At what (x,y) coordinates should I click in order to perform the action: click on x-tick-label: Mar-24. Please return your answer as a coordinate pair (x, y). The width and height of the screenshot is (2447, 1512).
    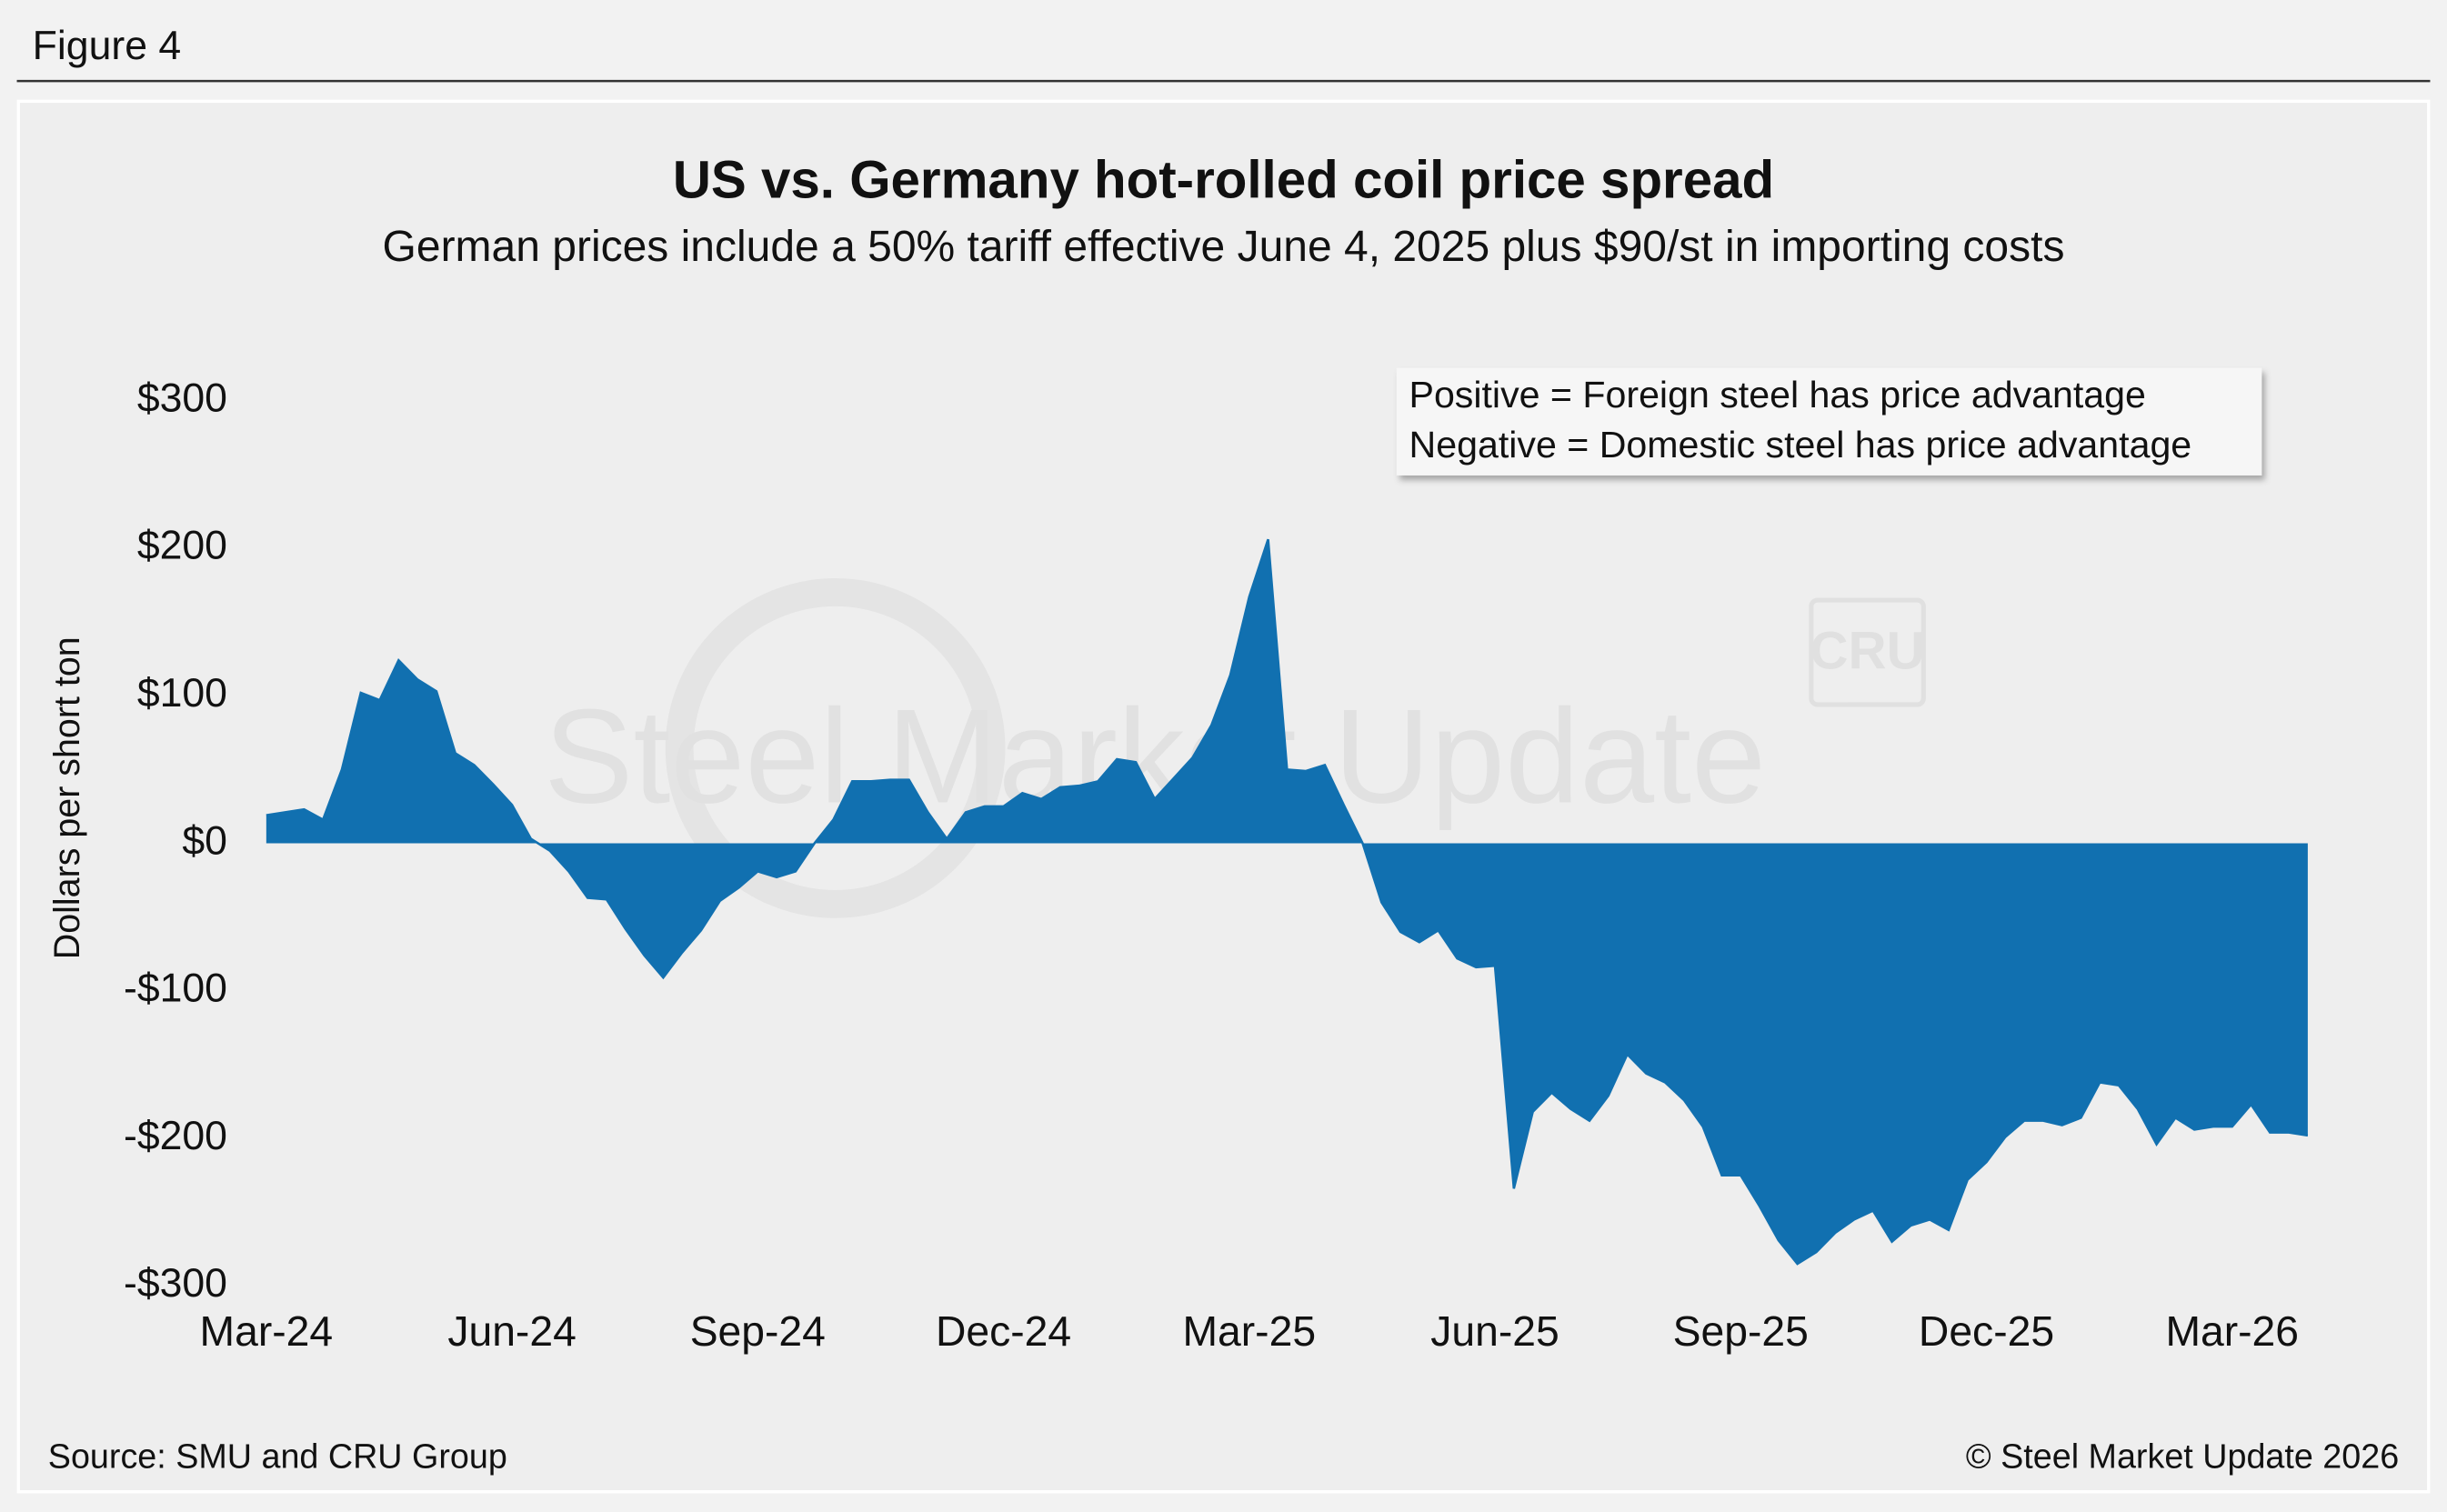
    Looking at the image, I should click on (267, 1331).